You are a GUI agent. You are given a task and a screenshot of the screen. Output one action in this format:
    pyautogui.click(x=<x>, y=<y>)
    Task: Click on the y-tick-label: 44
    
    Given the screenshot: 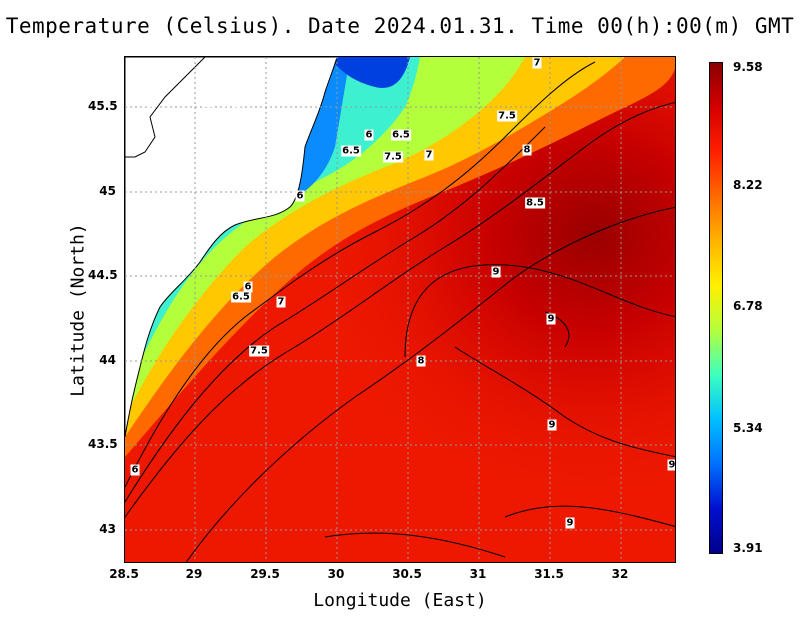 What is the action you would take?
    pyautogui.click(x=107, y=360)
    